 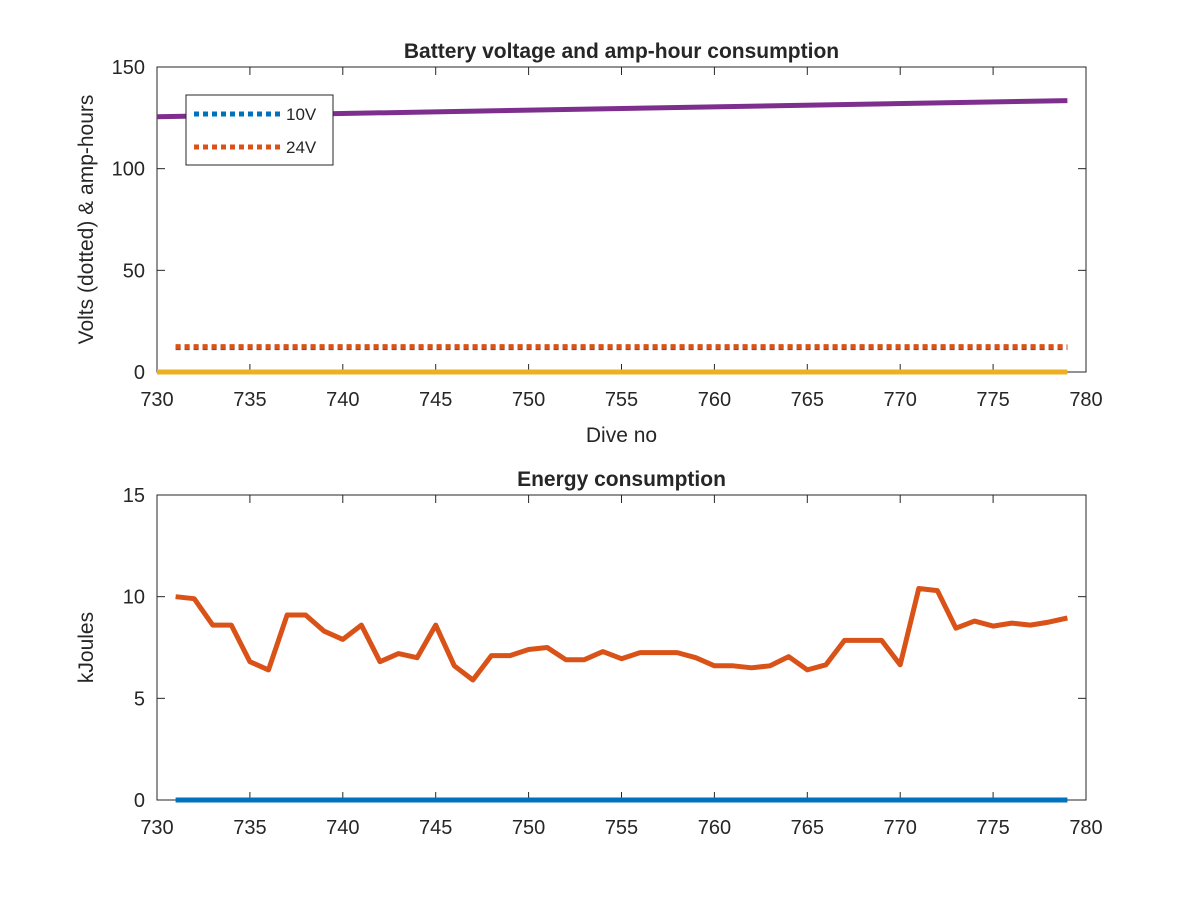 I want to click on chart-title: Energy consumption, so click(x=621, y=479).